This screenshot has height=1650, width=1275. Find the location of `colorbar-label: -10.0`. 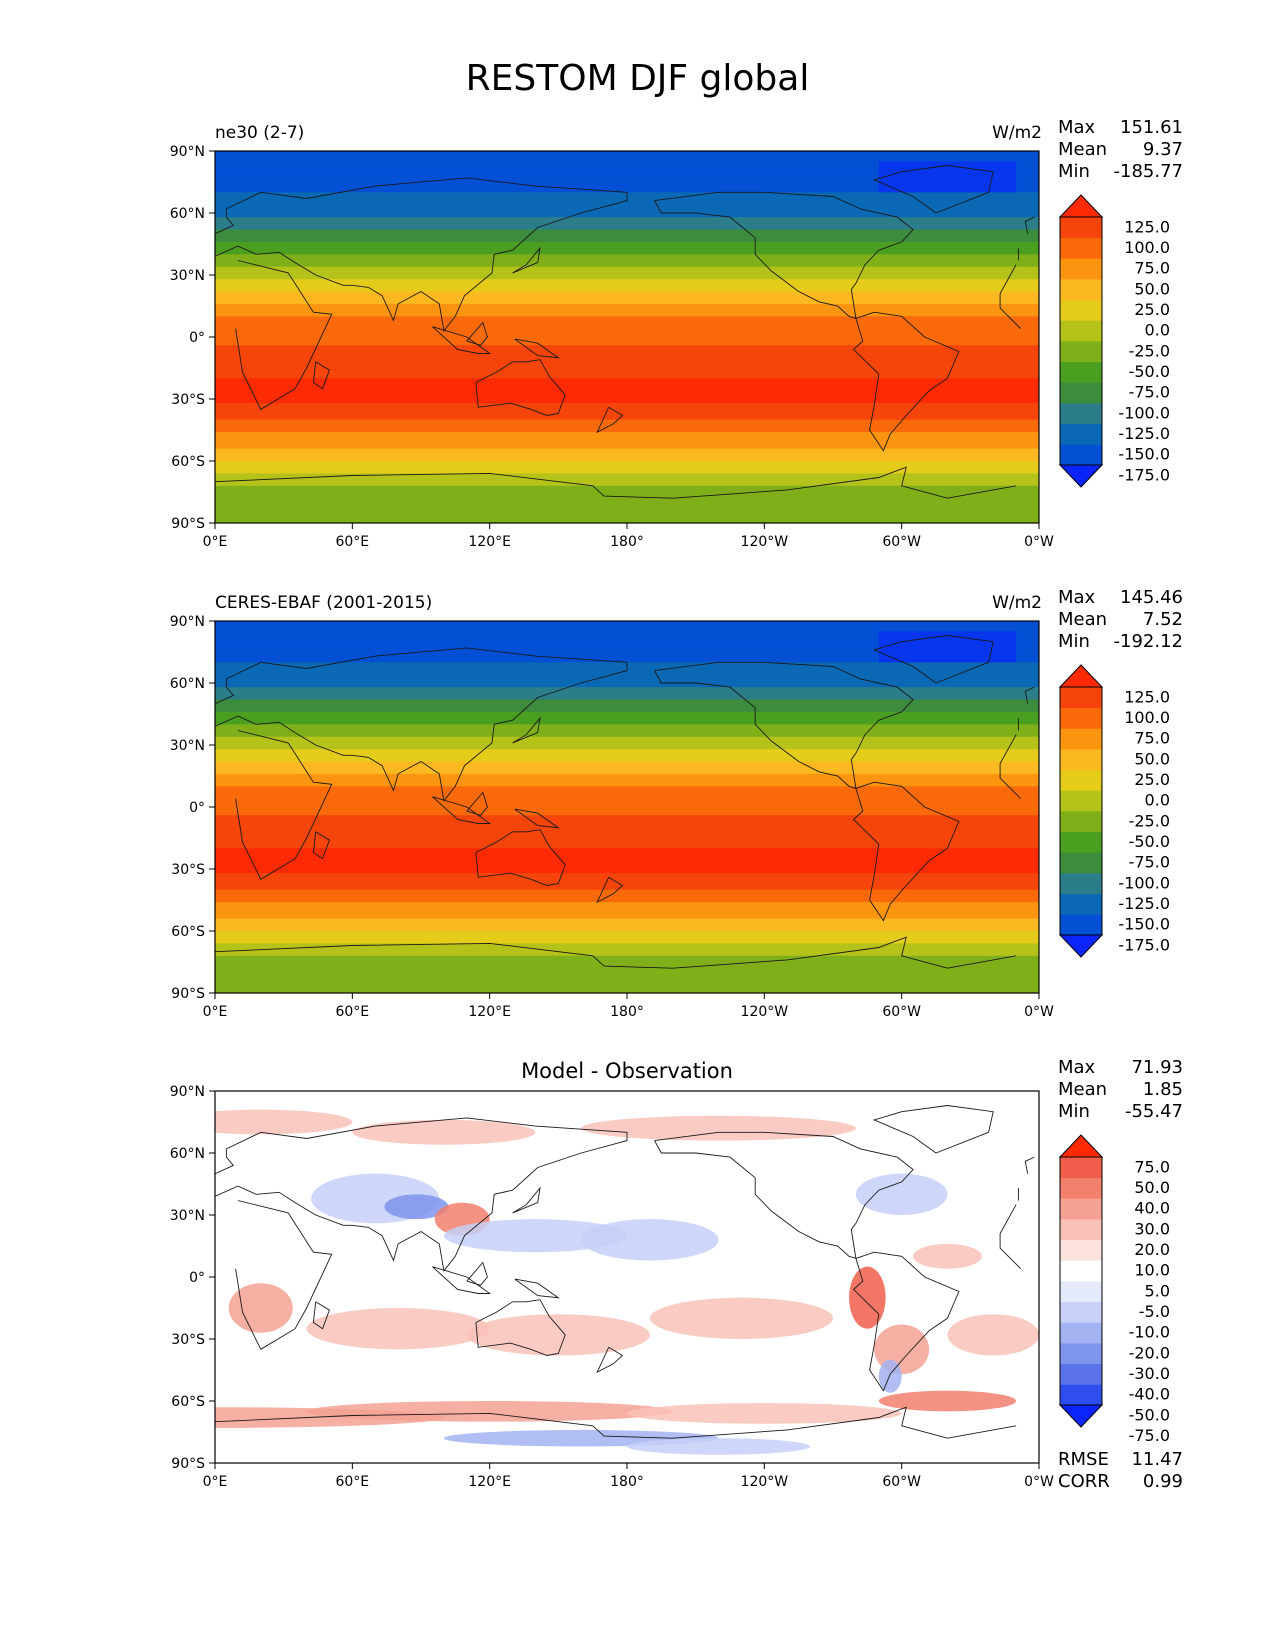

colorbar-label: -10.0 is located at coordinates (1149, 1332).